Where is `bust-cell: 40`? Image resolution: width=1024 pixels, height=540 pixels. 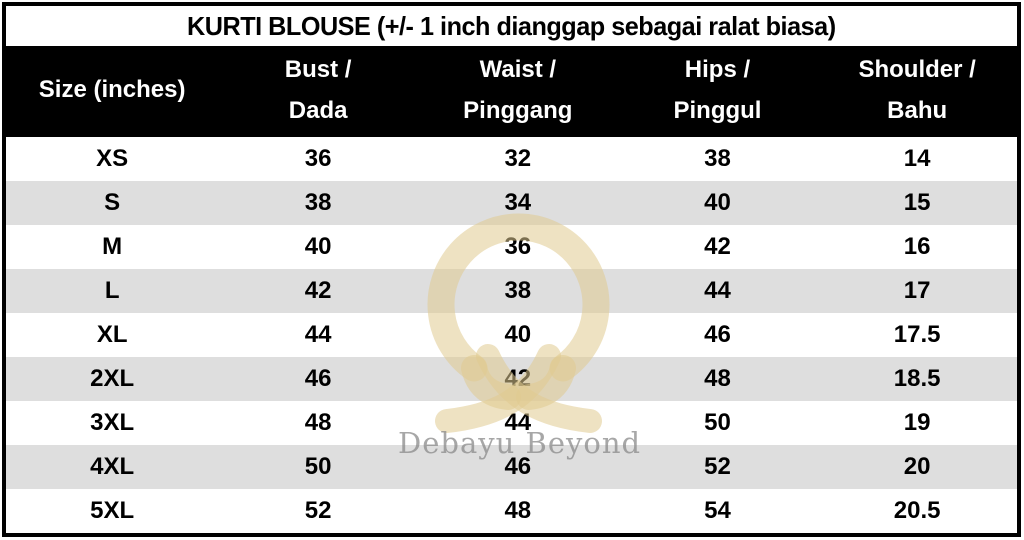 bust-cell: 40 is located at coordinates (318, 246).